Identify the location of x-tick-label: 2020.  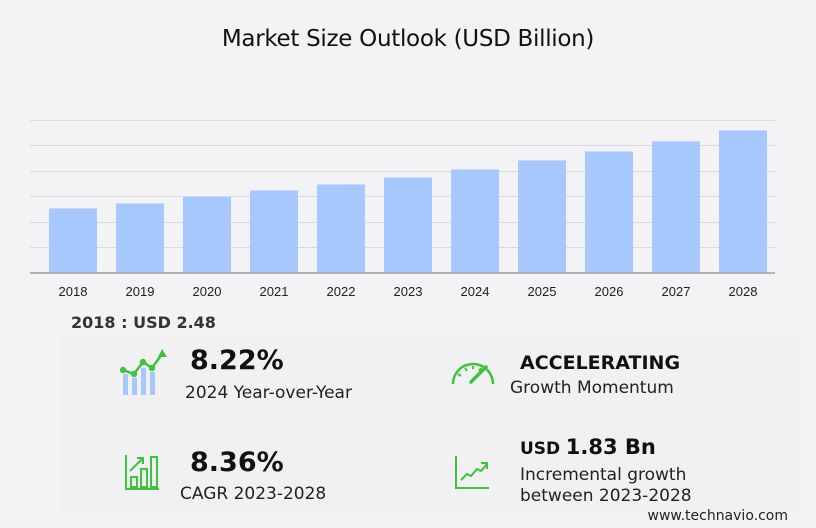
(207, 291).